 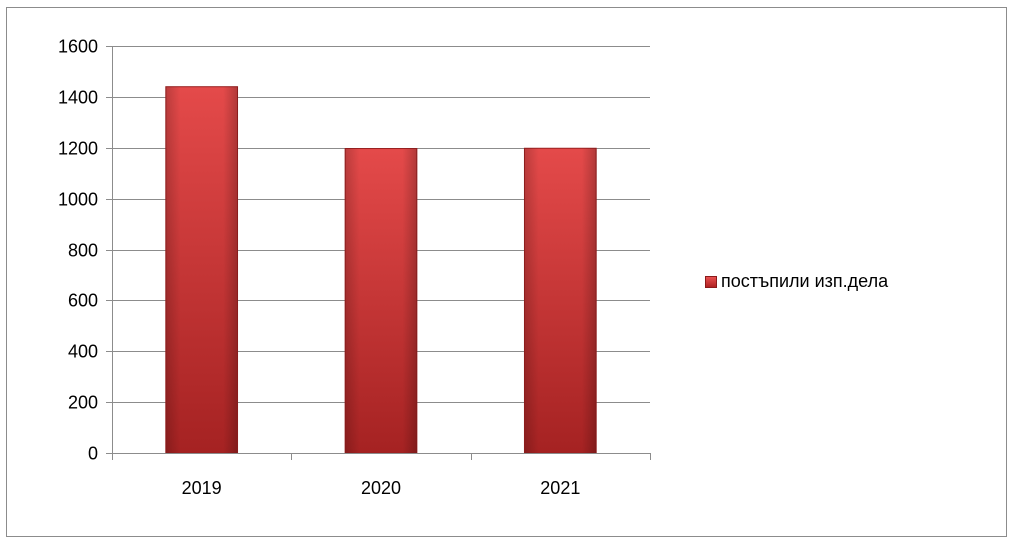 I want to click on legend-label: постъпили изп.дела, so click(x=805, y=281).